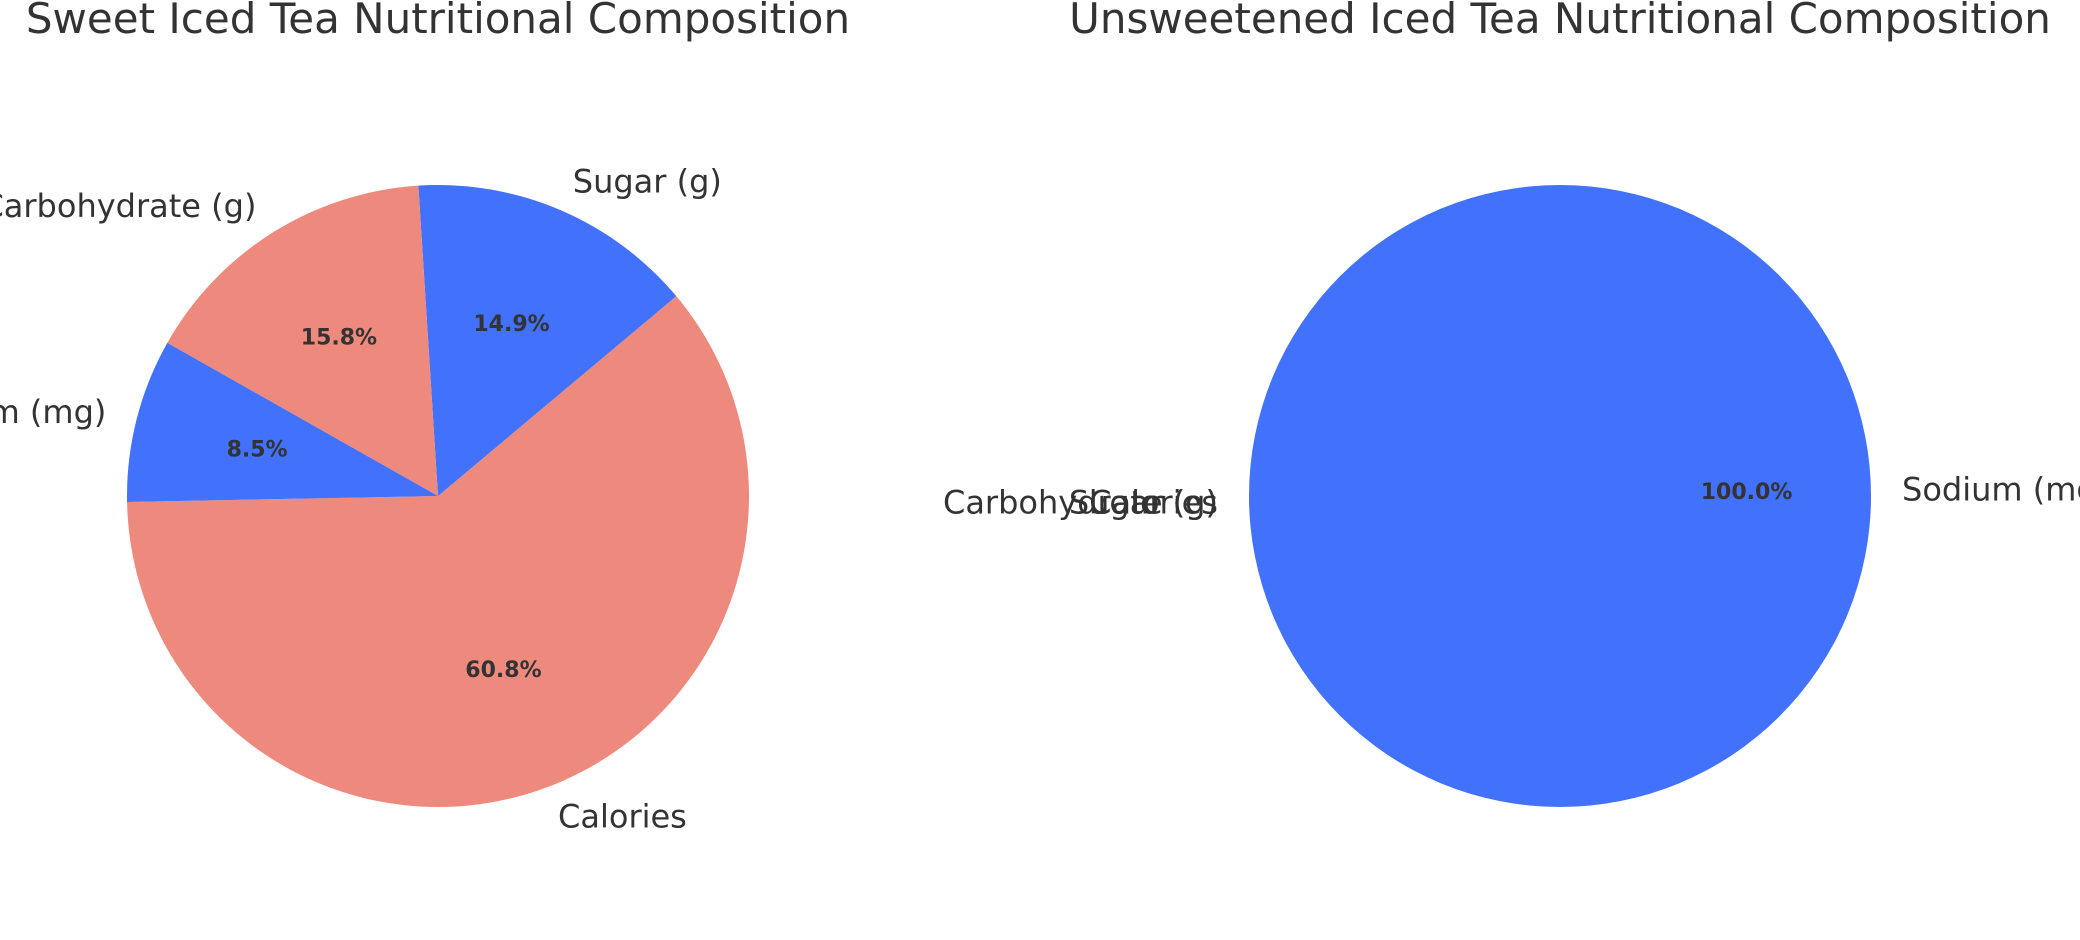 This screenshot has width=2080, height=940. Describe the element at coordinates (438, 21) in the screenshot. I see `sweet-pie-title: Sweet Iced Tea Nutritional Composition` at that location.